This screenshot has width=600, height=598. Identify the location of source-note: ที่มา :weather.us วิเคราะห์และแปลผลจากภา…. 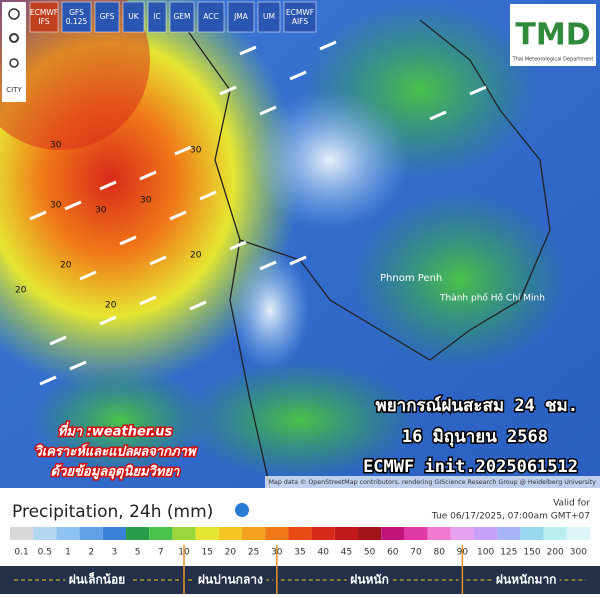
(115, 450).